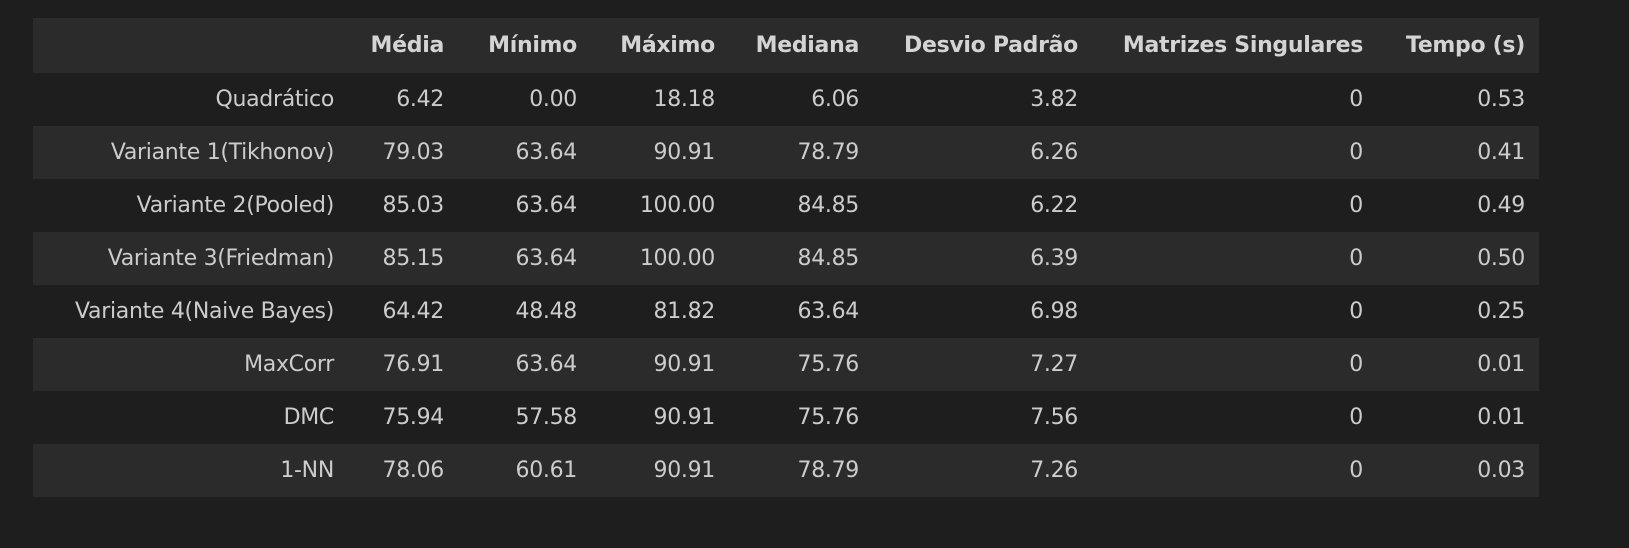 The width and height of the screenshot is (1629, 548). I want to click on table-cell: 0.53, so click(1501, 99).